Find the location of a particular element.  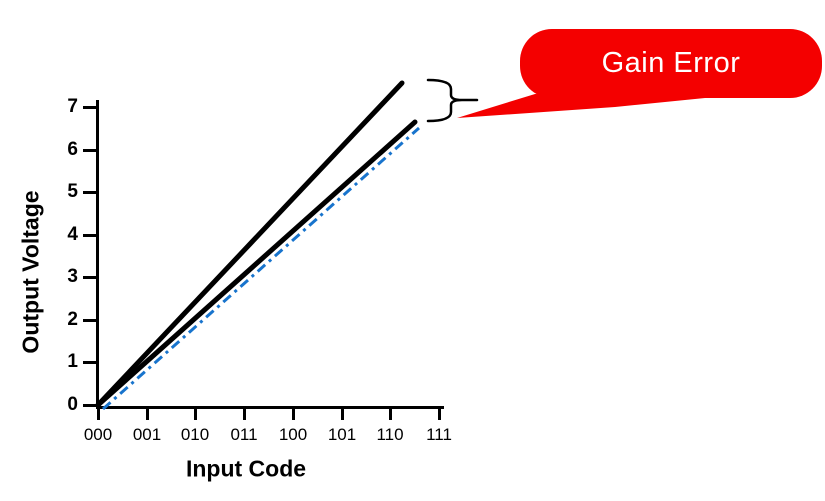

y-tick-label: 3 is located at coordinates (72, 276).